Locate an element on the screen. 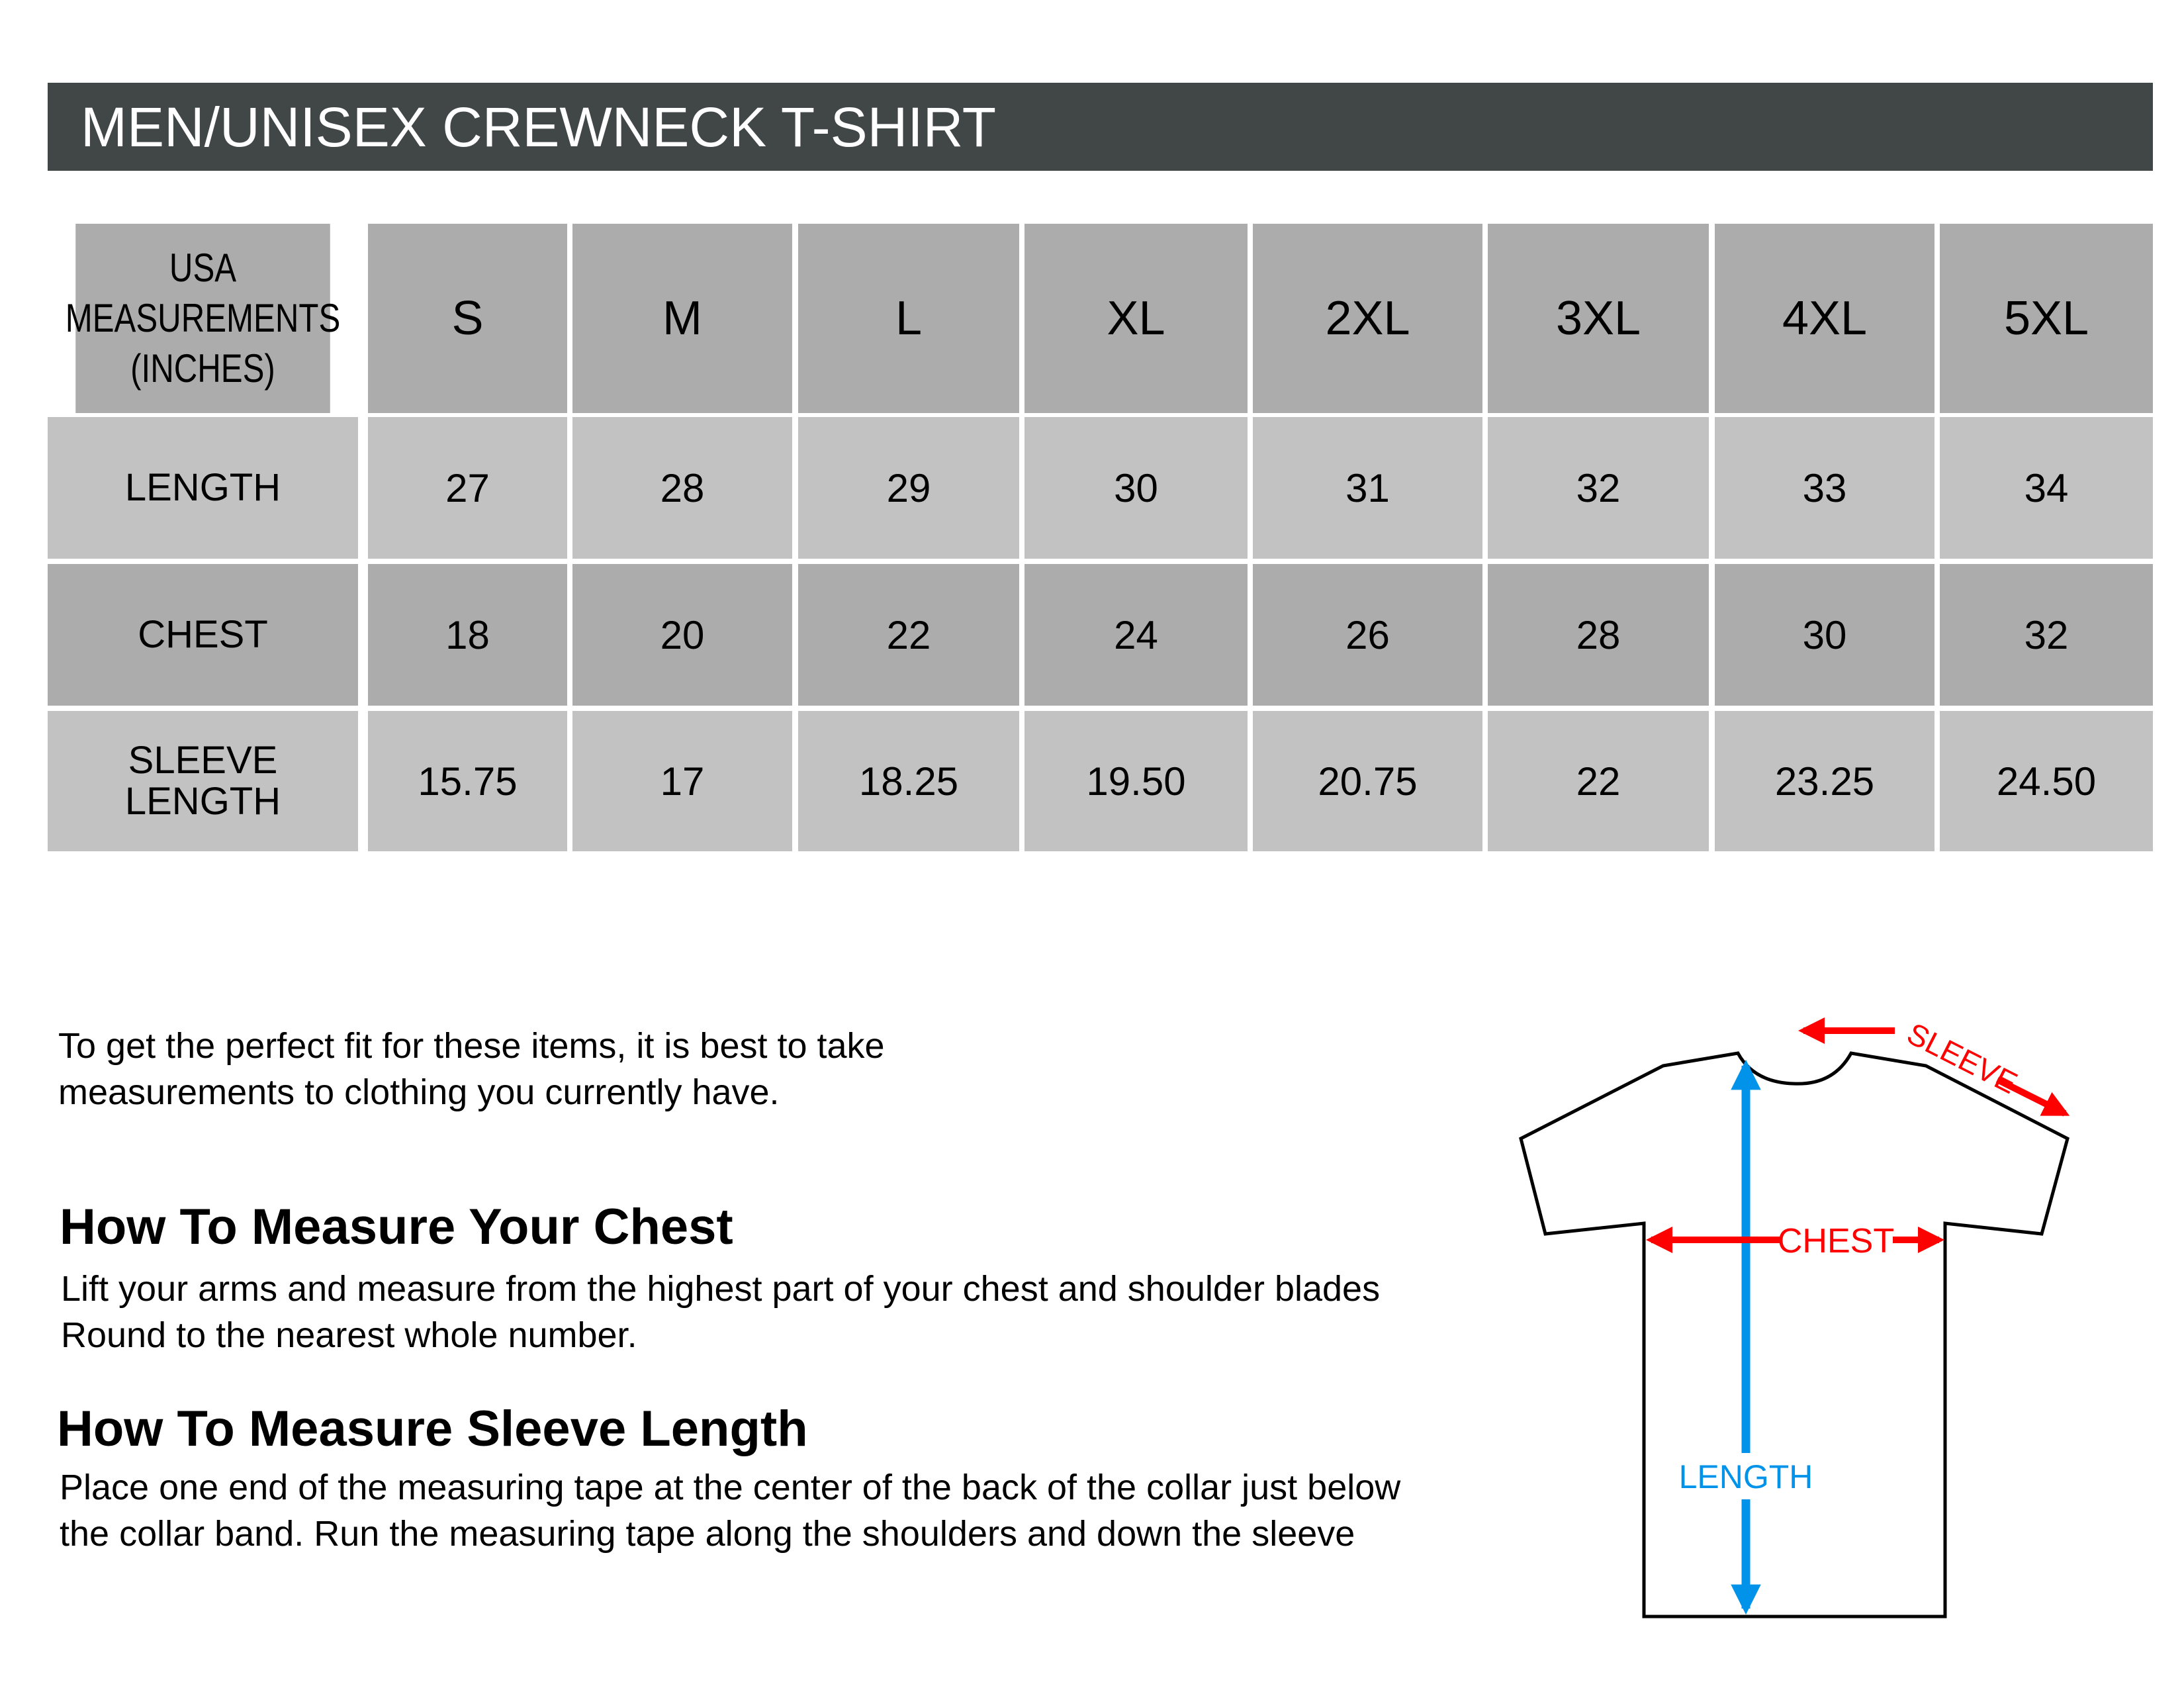 The image size is (2184, 1688). size-header-2xl: 2XL is located at coordinates (1368, 318).